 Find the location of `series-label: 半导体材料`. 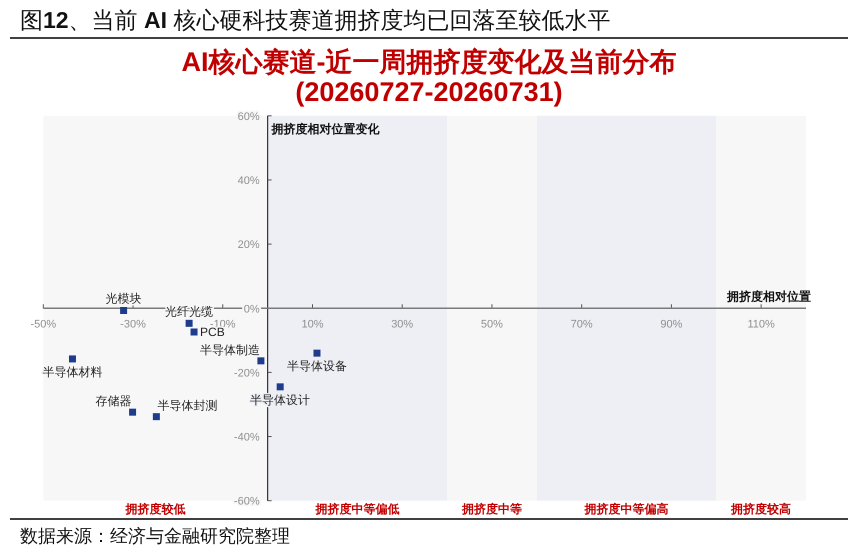

series-label: 半导体材料 is located at coordinates (72, 371).